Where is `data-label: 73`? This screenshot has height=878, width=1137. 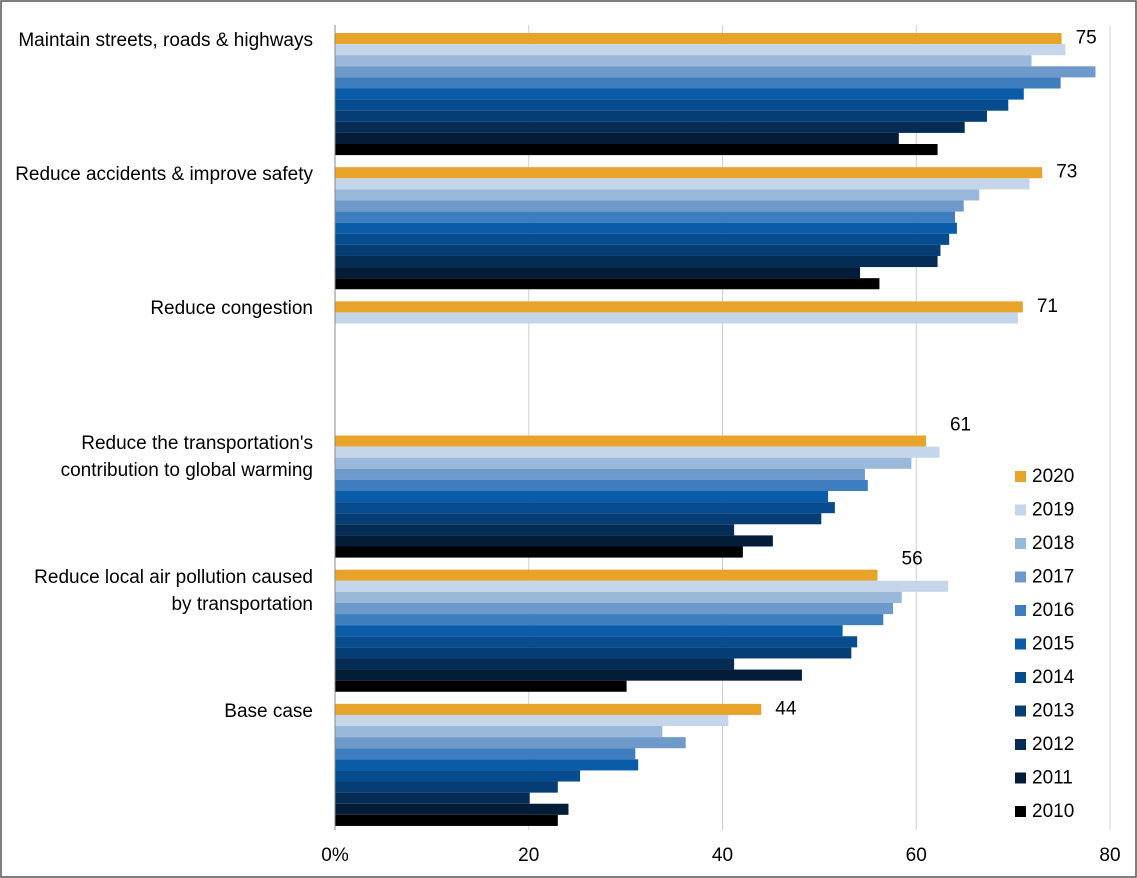
data-label: 73 is located at coordinates (1066, 172).